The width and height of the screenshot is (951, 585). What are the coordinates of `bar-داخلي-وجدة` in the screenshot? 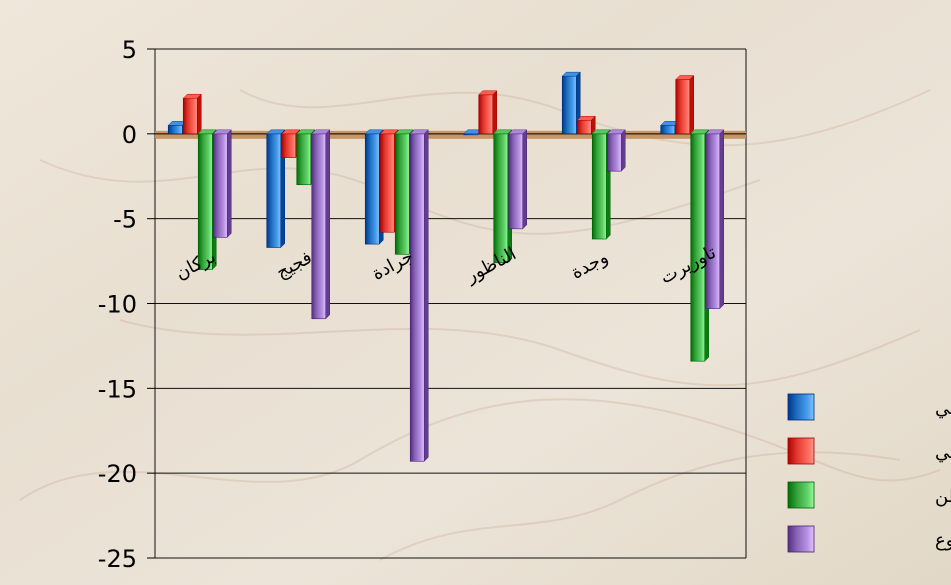 It's located at (571, 103).